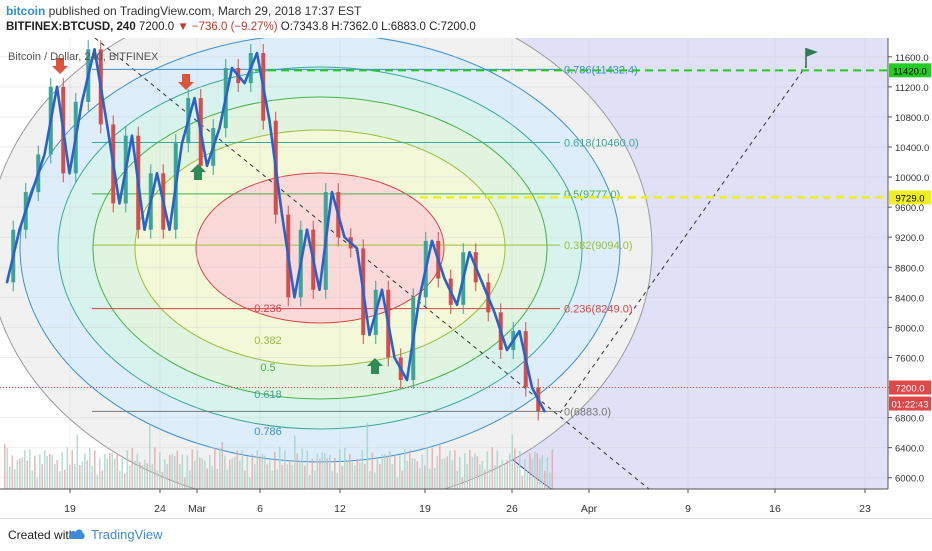  Describe the element at coordinates (775, 509) in the screenshot. I see `x-tick-label-9: 16` at that location.